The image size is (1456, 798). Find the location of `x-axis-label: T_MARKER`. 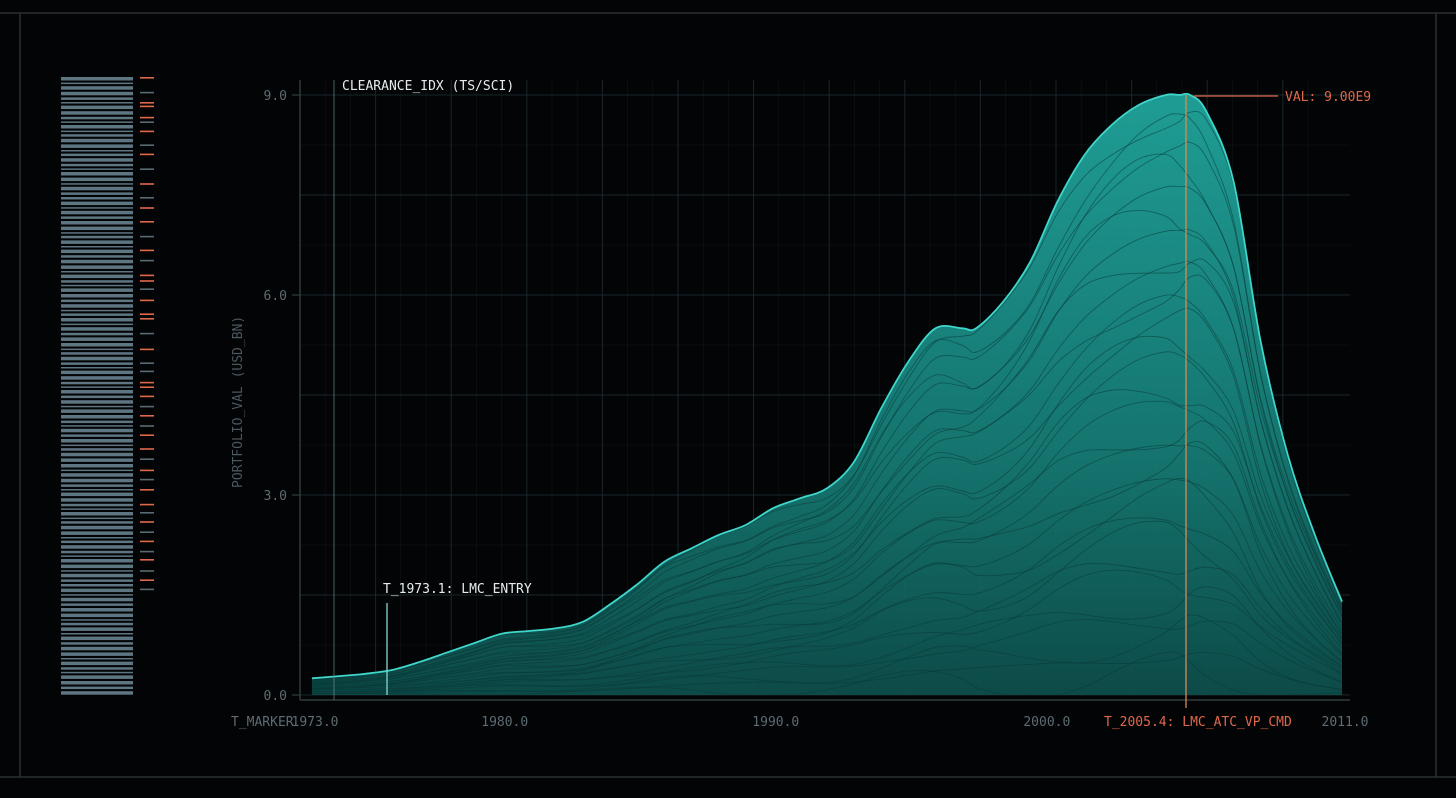

x-axis-label: T_MARKER is located at coordinates (262, 722).